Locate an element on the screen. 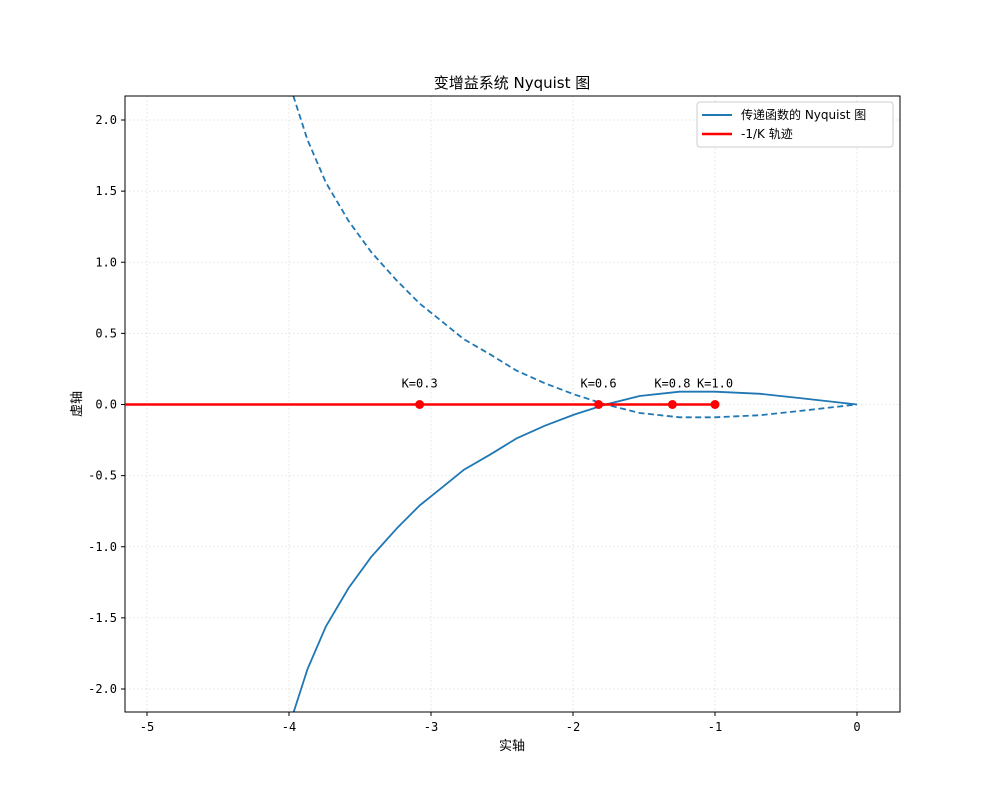  x-tick-label: -5 is located at coordinates (147, 727).